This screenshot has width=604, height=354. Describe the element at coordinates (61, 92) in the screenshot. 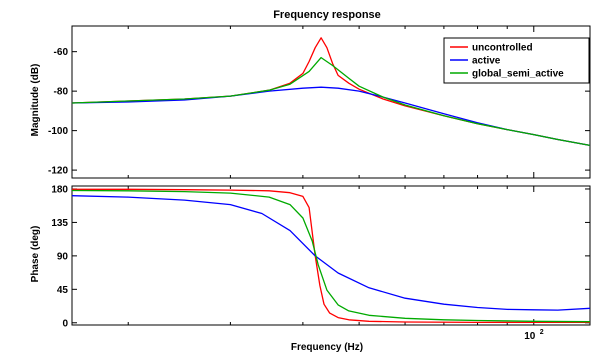

I see `y-tick-label: -80` at that location.